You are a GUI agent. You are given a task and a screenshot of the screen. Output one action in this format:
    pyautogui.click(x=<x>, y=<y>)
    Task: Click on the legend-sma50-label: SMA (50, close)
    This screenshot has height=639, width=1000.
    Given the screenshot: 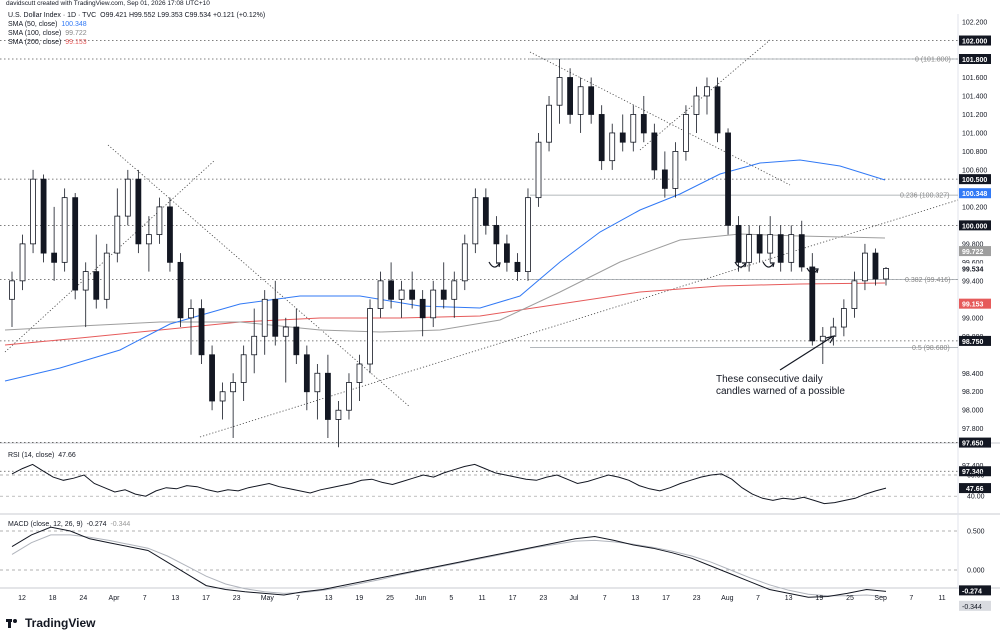 What is the action you would take?
    pyautogui.click(x=33, y=24)
    